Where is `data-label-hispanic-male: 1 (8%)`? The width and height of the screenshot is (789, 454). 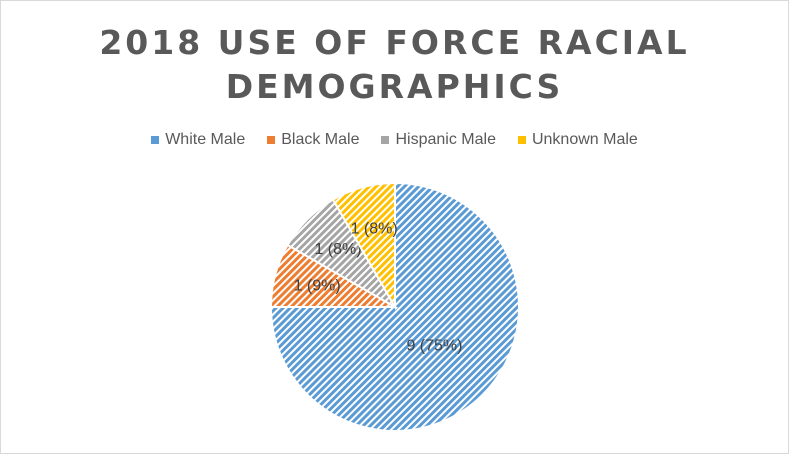
data-label-hispanic-male: 1 (8%) is located at coordinates (337, 249).